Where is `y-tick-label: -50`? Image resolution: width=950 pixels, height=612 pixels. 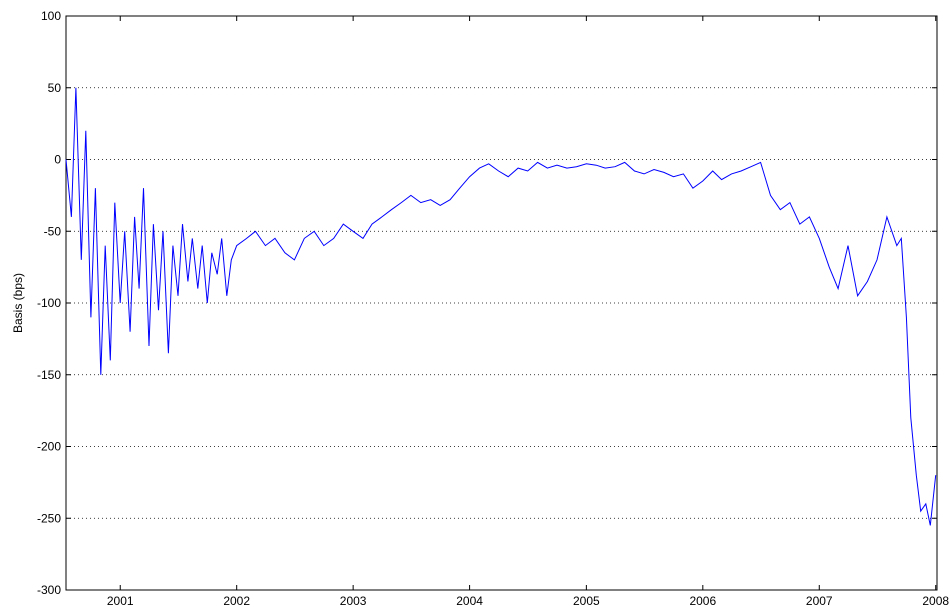 y-tick-label: -50 is located at coordinates (53, 231).